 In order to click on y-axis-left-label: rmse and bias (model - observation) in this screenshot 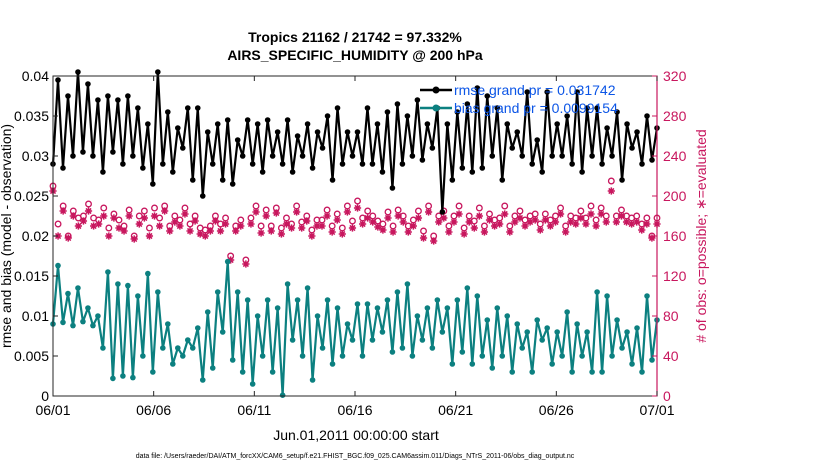, I will do `click(7, 236)`.